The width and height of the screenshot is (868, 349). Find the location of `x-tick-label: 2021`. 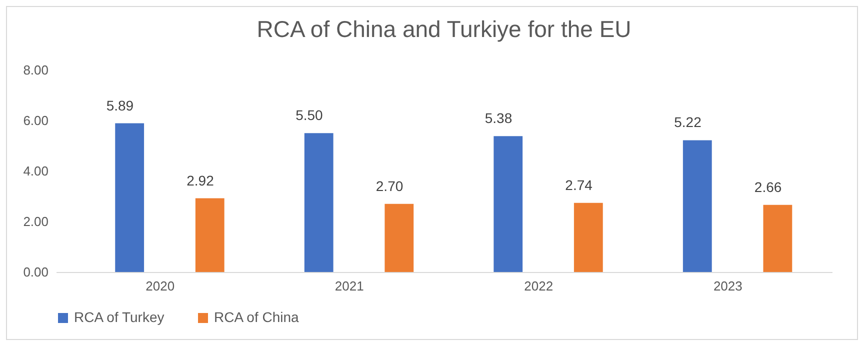

x-tick-label: 2021 is located at coordinates (349, 286).